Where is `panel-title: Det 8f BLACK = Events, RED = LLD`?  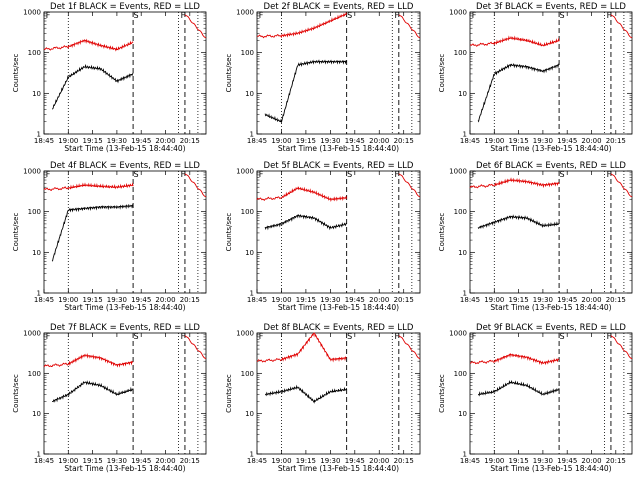 panel-title: Det 8f BLACK = Events, RED = LLD is located at coordinates (339, 328).